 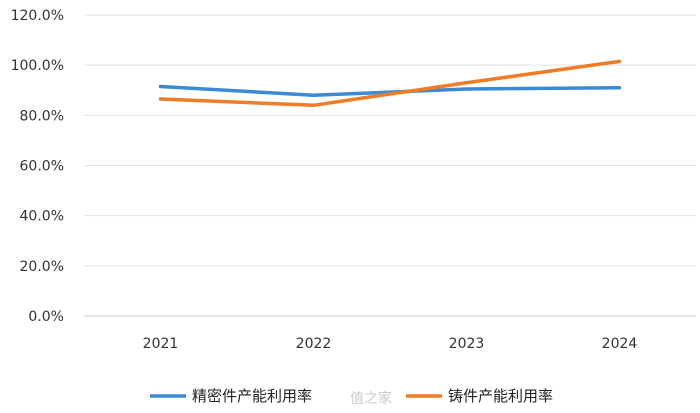 I want to click on y-tick-label: 20.0%, so click(x=42, y=267).